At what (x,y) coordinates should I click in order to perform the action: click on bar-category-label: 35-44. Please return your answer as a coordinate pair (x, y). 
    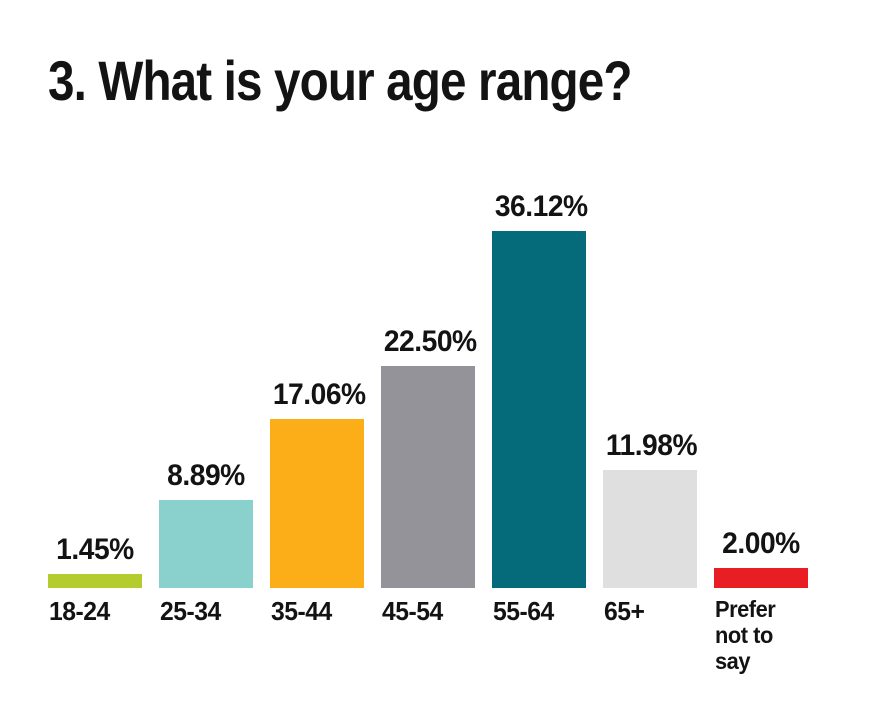
    Looking at the image, I should click on (301, 611).